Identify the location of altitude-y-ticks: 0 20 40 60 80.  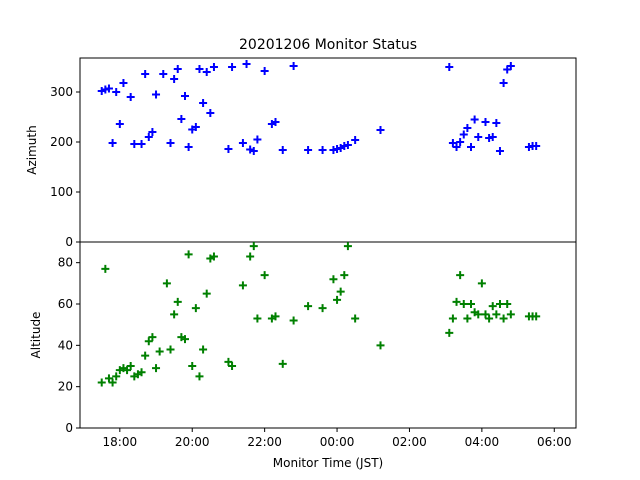
(69, 345).